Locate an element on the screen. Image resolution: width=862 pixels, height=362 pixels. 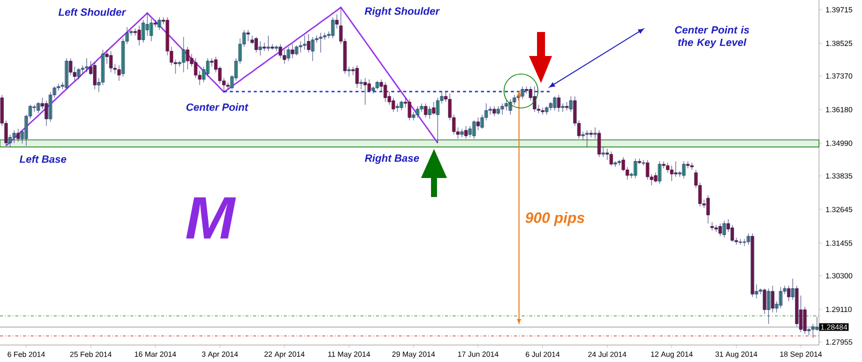
annotation: Right Base is located at coordinates (392, 159).